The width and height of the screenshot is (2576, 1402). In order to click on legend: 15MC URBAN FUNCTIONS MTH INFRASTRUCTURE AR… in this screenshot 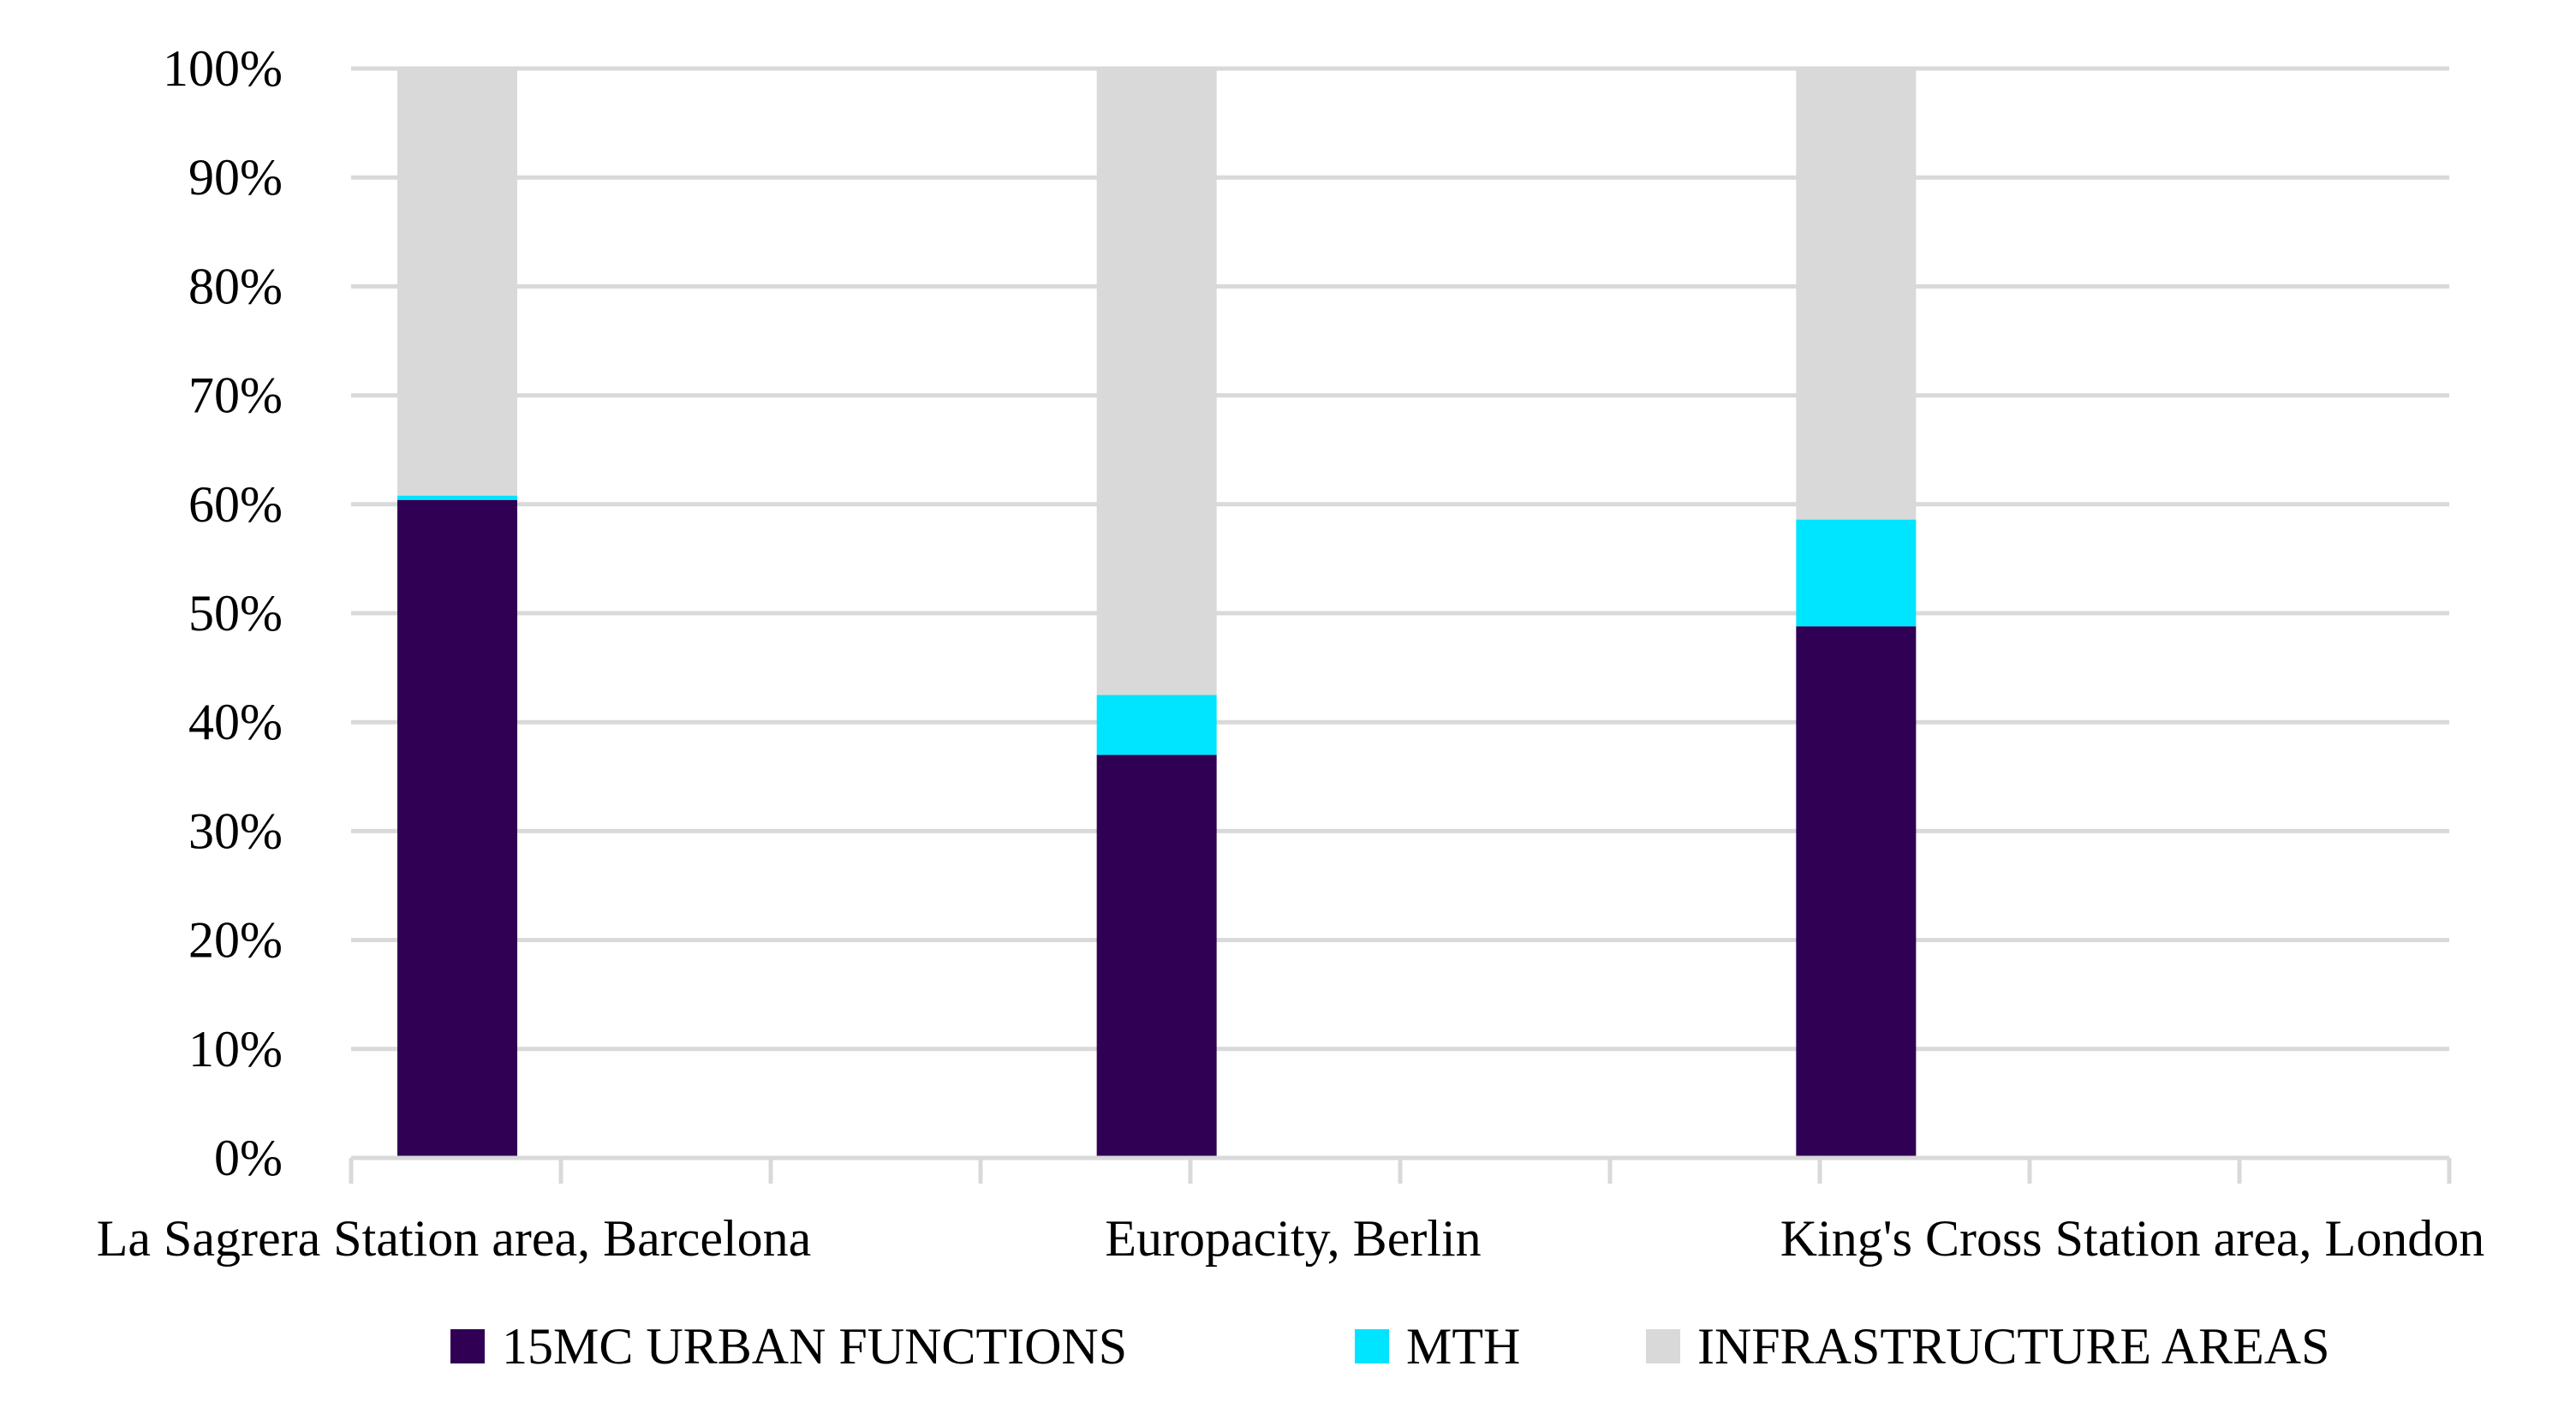, I will do `click(1389, 1346)`.